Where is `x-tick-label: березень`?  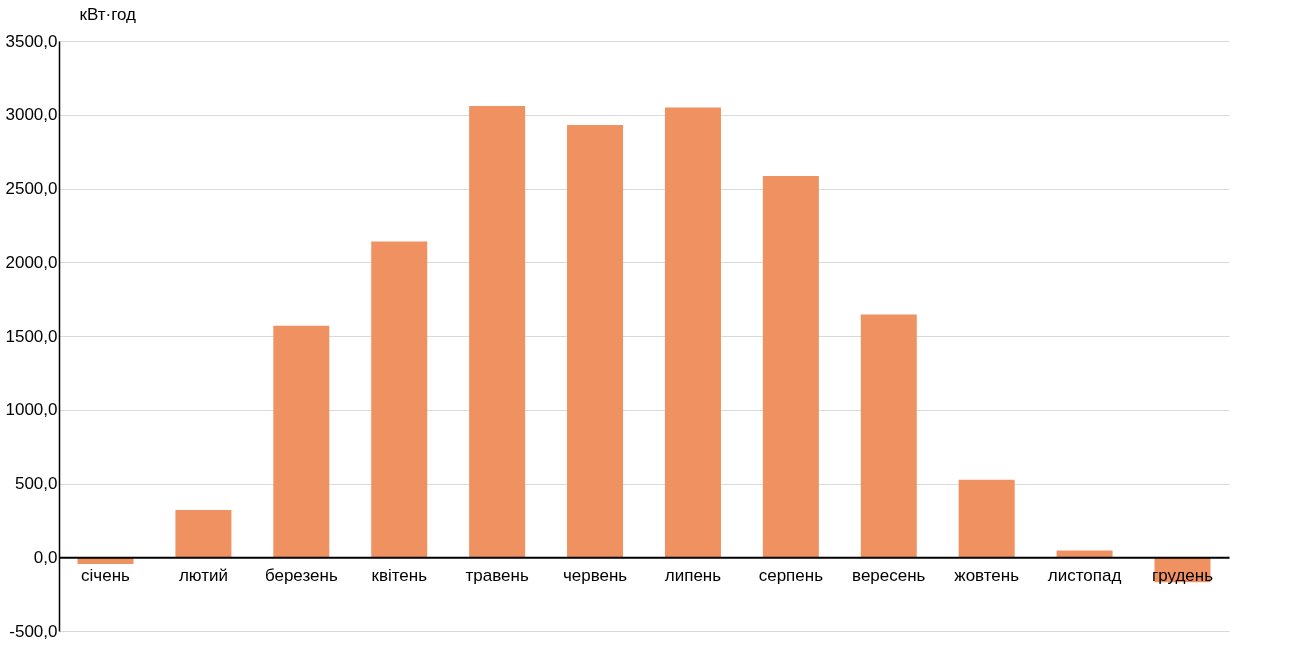 x-tick-label: березень is located at coordinates (301, 575).